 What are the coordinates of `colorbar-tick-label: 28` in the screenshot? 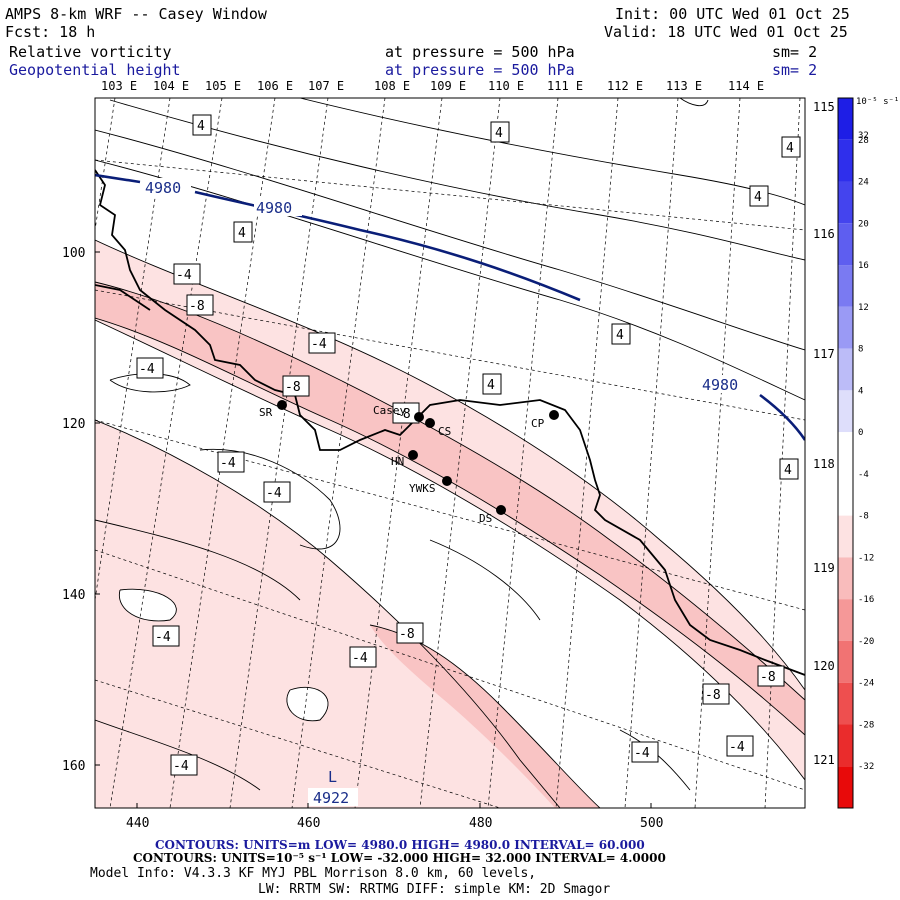 It's located at (863, 141).